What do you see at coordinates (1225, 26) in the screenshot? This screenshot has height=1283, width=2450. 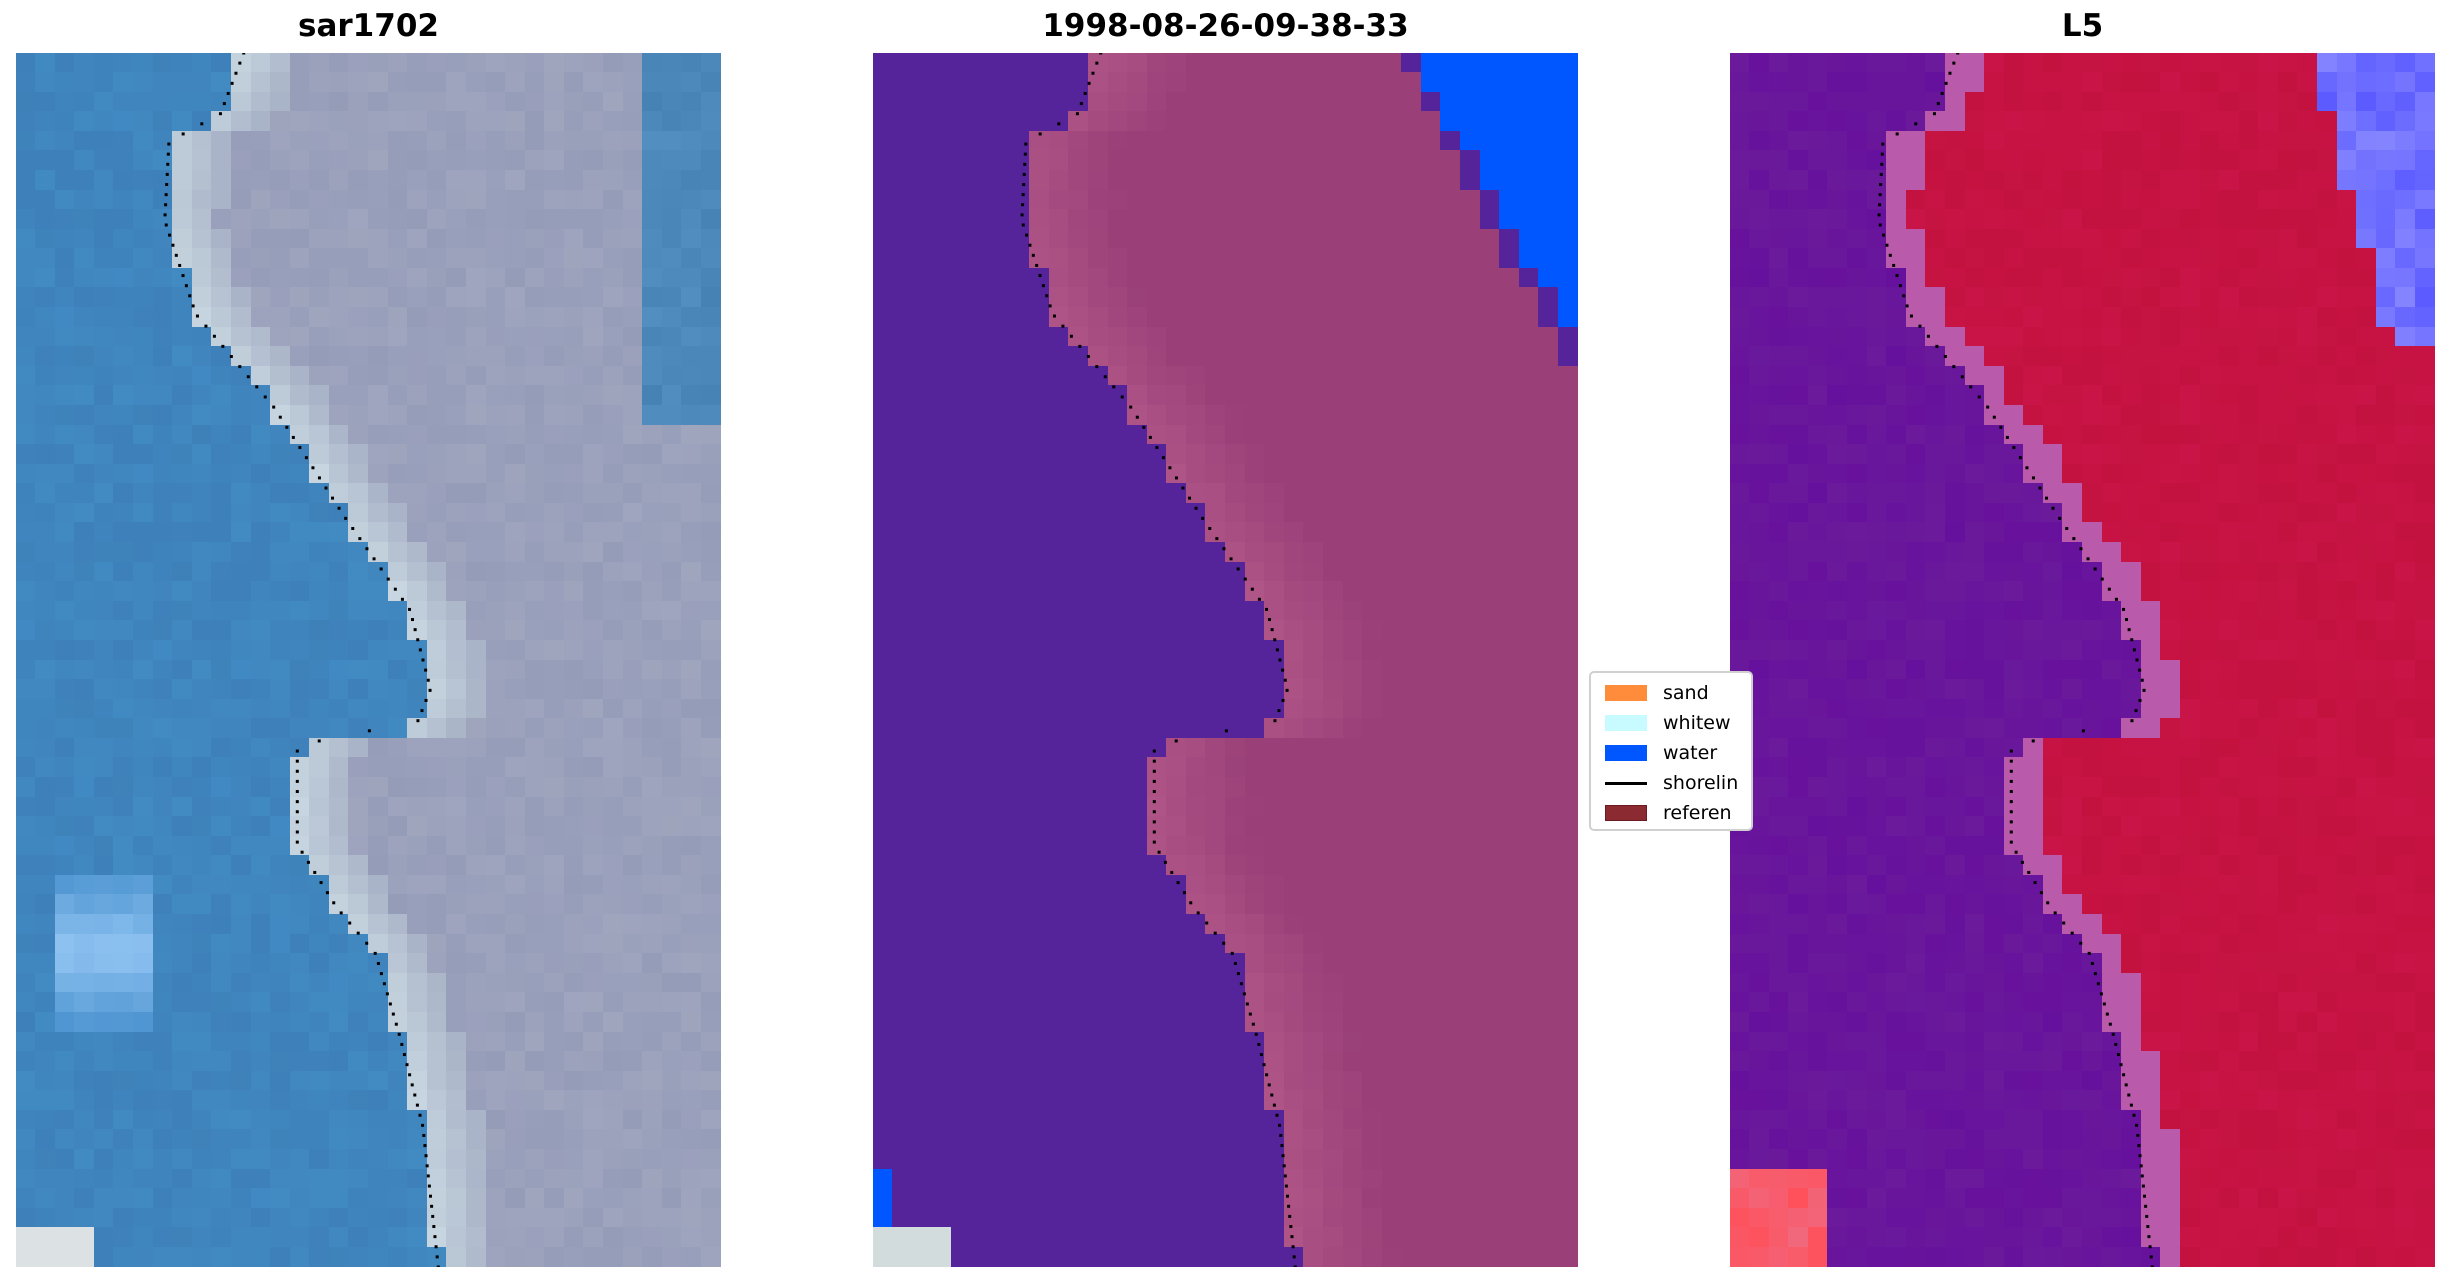 I see `panel-title-2: 1998-08-26-09-38-33` at bounding box center [1225, 26].